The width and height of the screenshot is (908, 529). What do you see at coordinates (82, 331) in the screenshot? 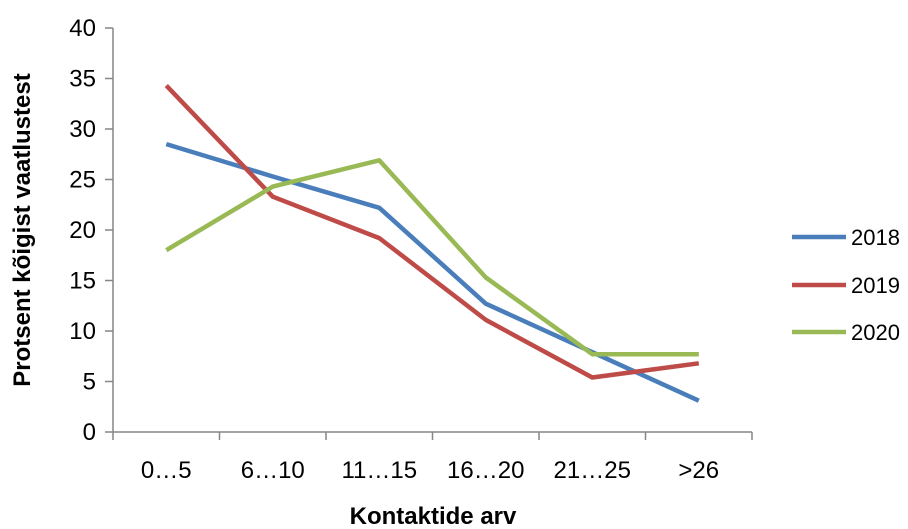
I see `y-tick-label: 10` at bounding box center [82, 331].